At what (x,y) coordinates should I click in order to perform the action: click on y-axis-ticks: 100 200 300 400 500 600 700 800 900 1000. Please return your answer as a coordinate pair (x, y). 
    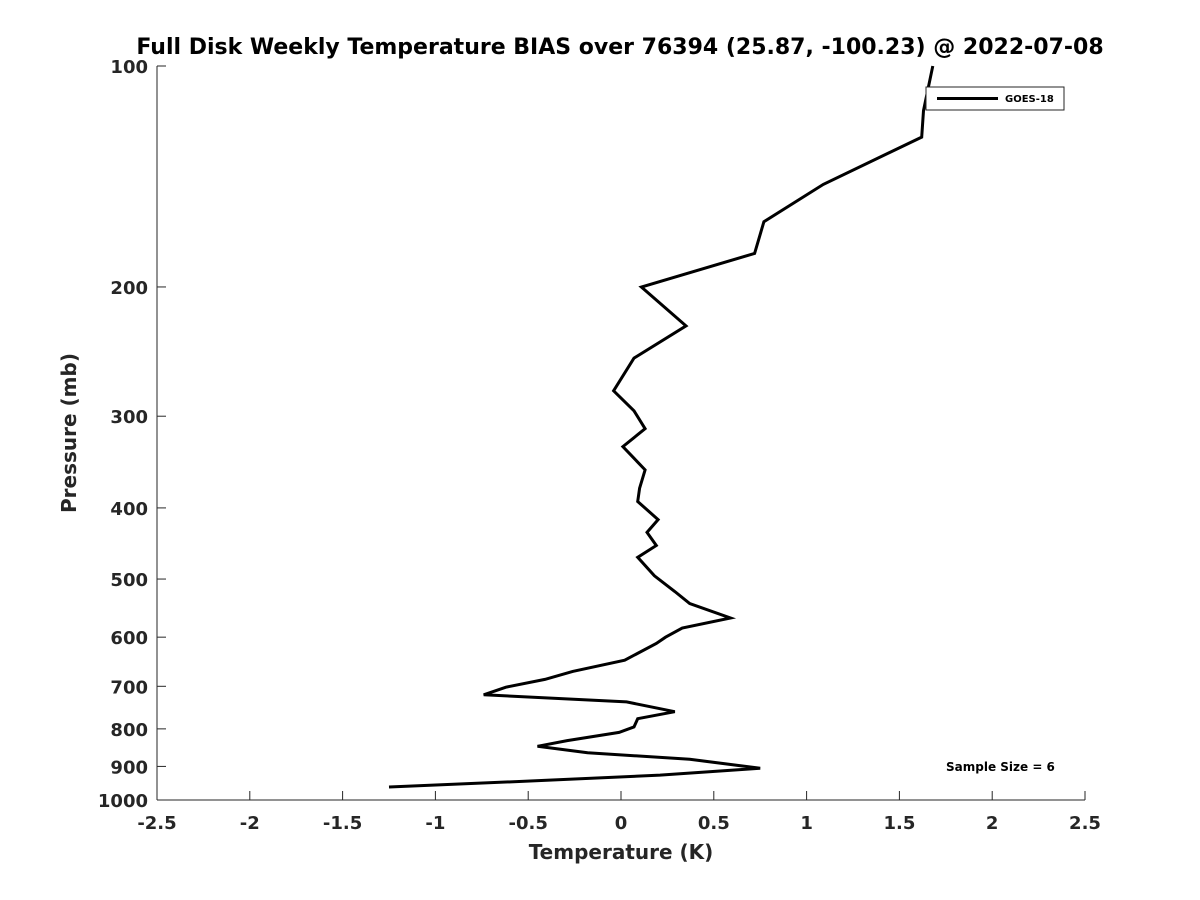
    Looking at the image, I should click on (132, 434).